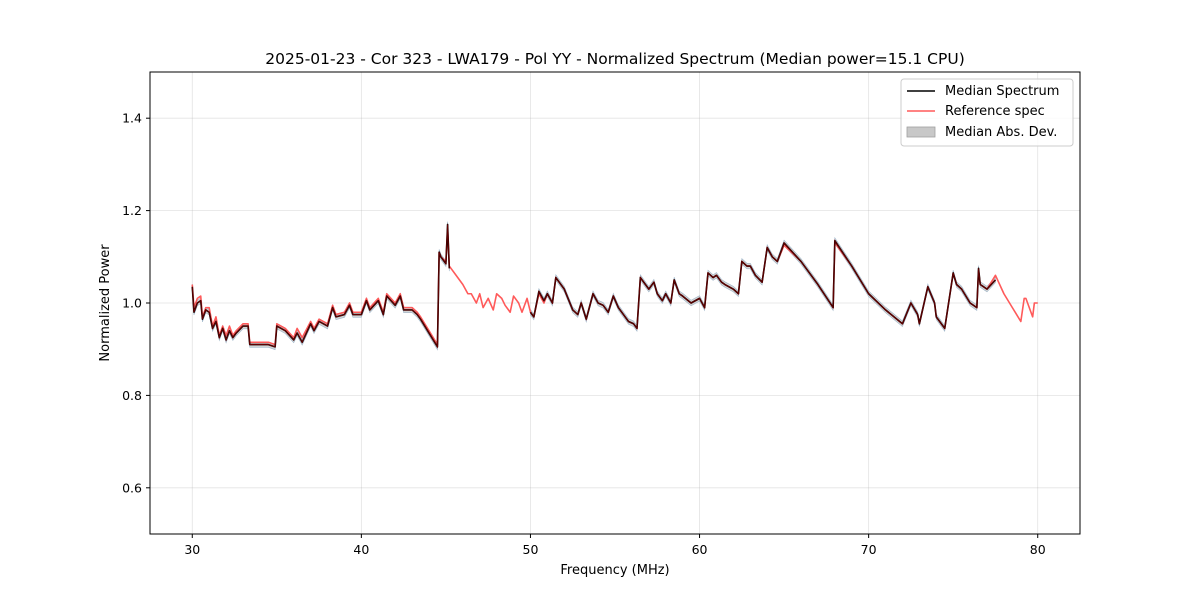  What do you see at coordinates (1002, 91) in the screenshot?
I see `legend-median-label: Median Spectrum` at bounding box center [1002, 91].